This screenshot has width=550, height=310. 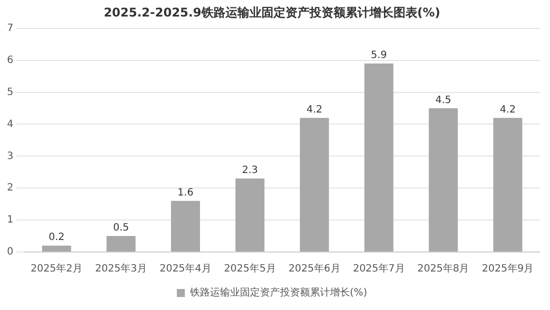 I want to click on y-tick-label: 2, so click(x=10, y=188).